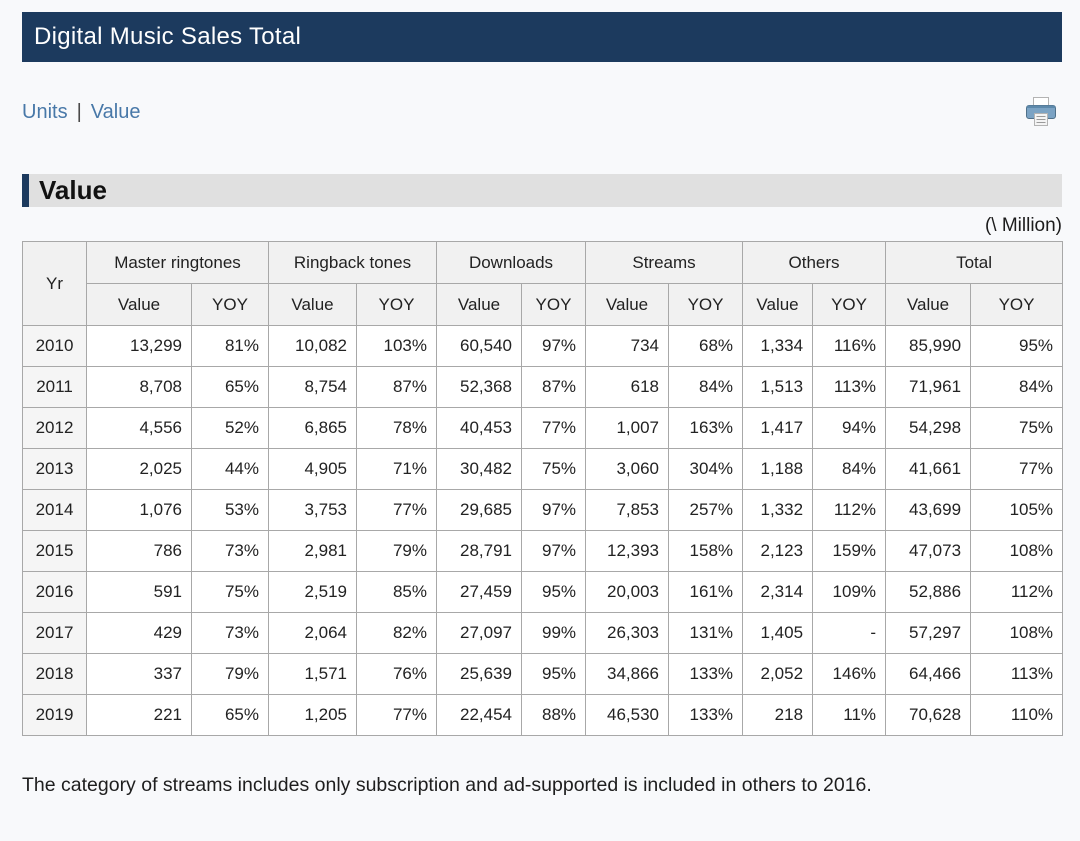 This screenshot has width=1080, height=841. What do you see at coordinates (627, 633) in the screenshot?
I see `cell: 26,303` at bounding box center [627, 633].